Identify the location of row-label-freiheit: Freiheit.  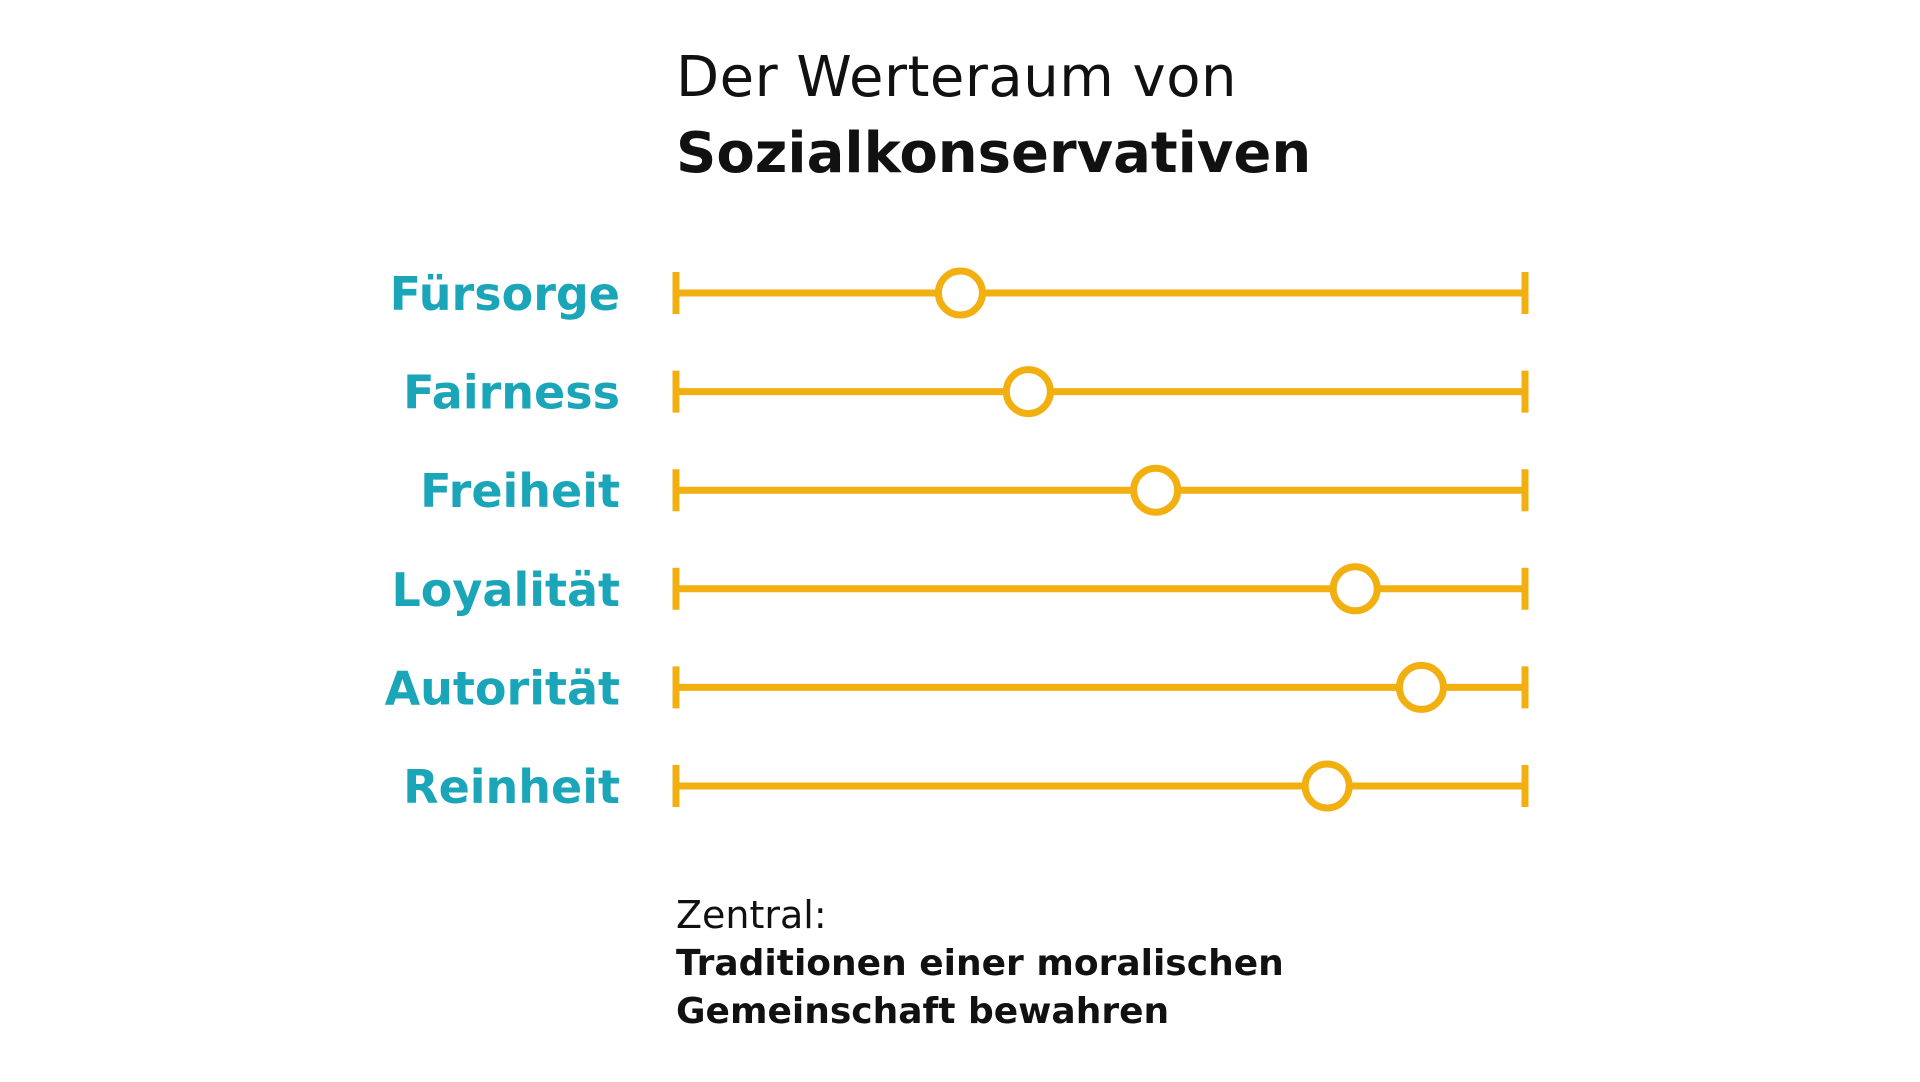
(520, 491).